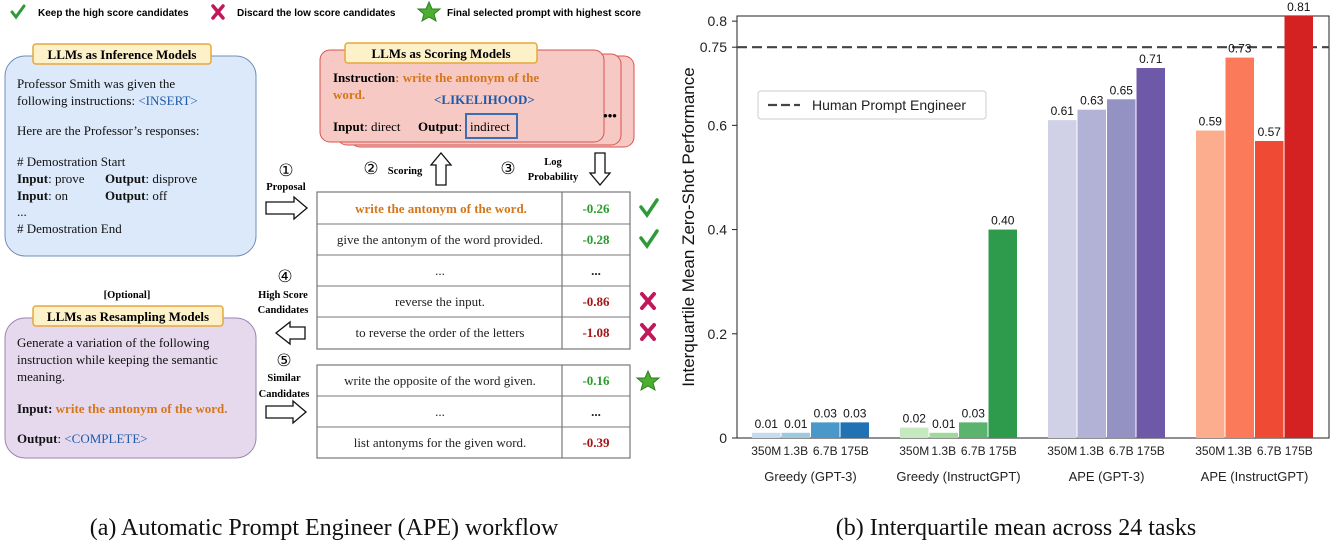 This screenshot has height=545, width=1335. I want to click on candidate-text: give the antonym of the word provided., so click(440, 239).